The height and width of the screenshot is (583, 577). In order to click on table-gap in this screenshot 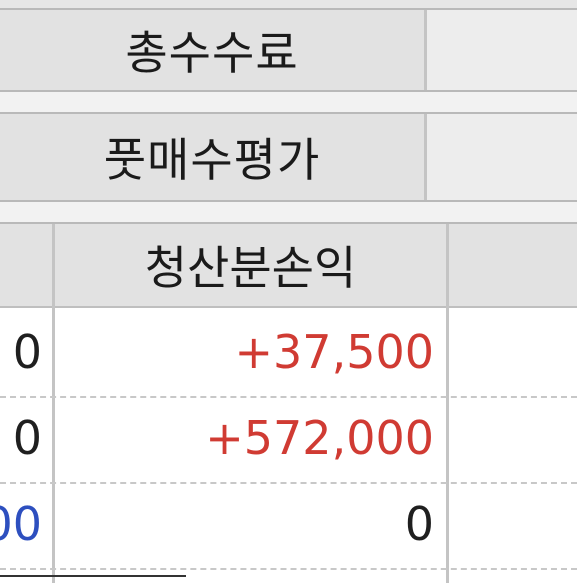, I will do `click(288, 212)`.